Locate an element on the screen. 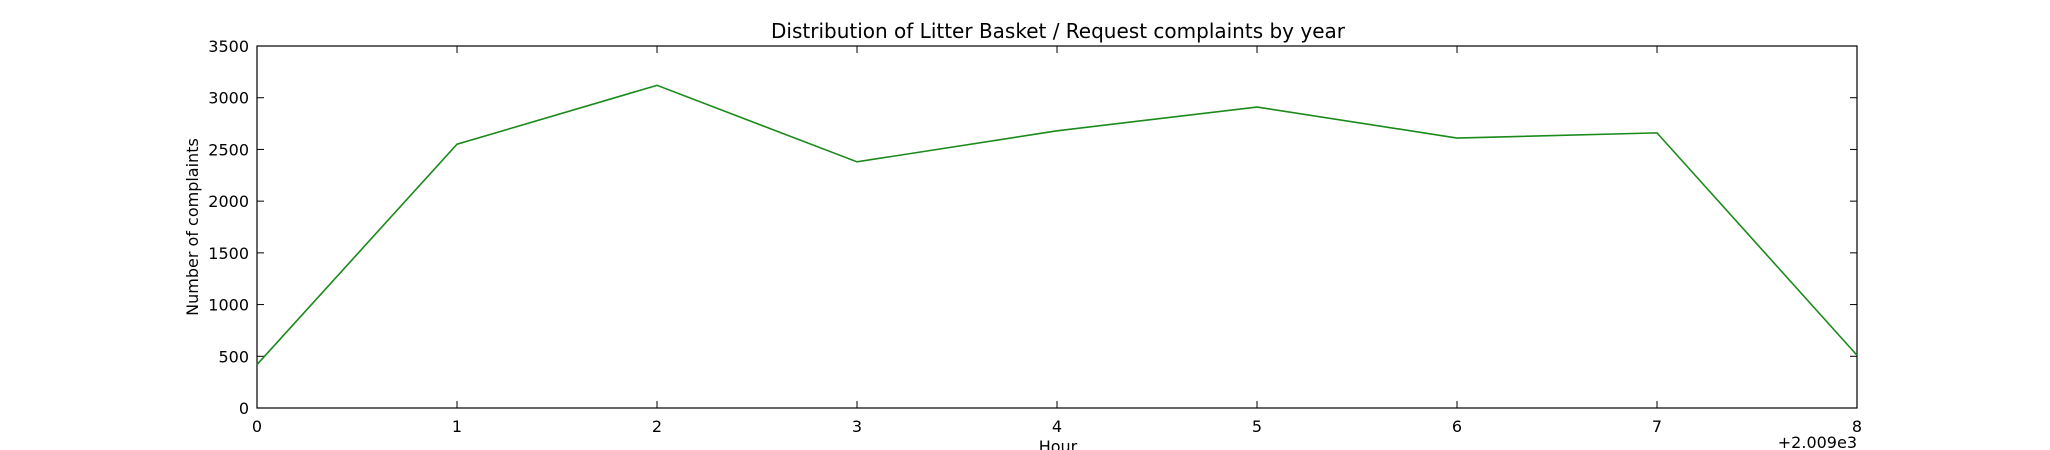 This screenshot has width=2050, height=450. x-tick-label: 8 is located at coordinates (1857, 426).